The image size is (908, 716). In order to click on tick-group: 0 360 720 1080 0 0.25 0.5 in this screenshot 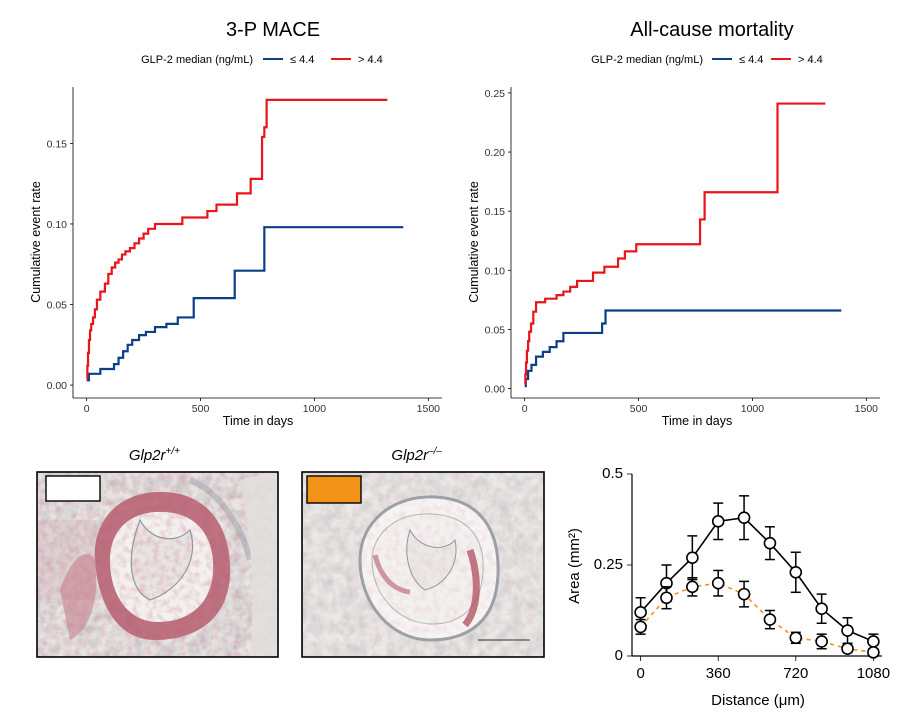, I will do `click(742, 573)`.